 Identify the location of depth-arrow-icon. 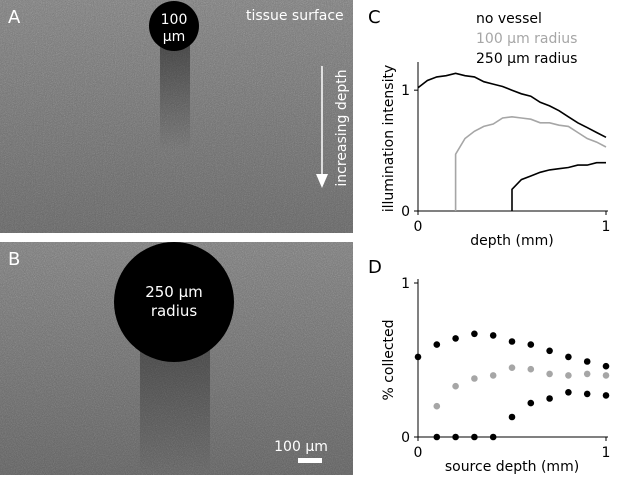
(322, 127).